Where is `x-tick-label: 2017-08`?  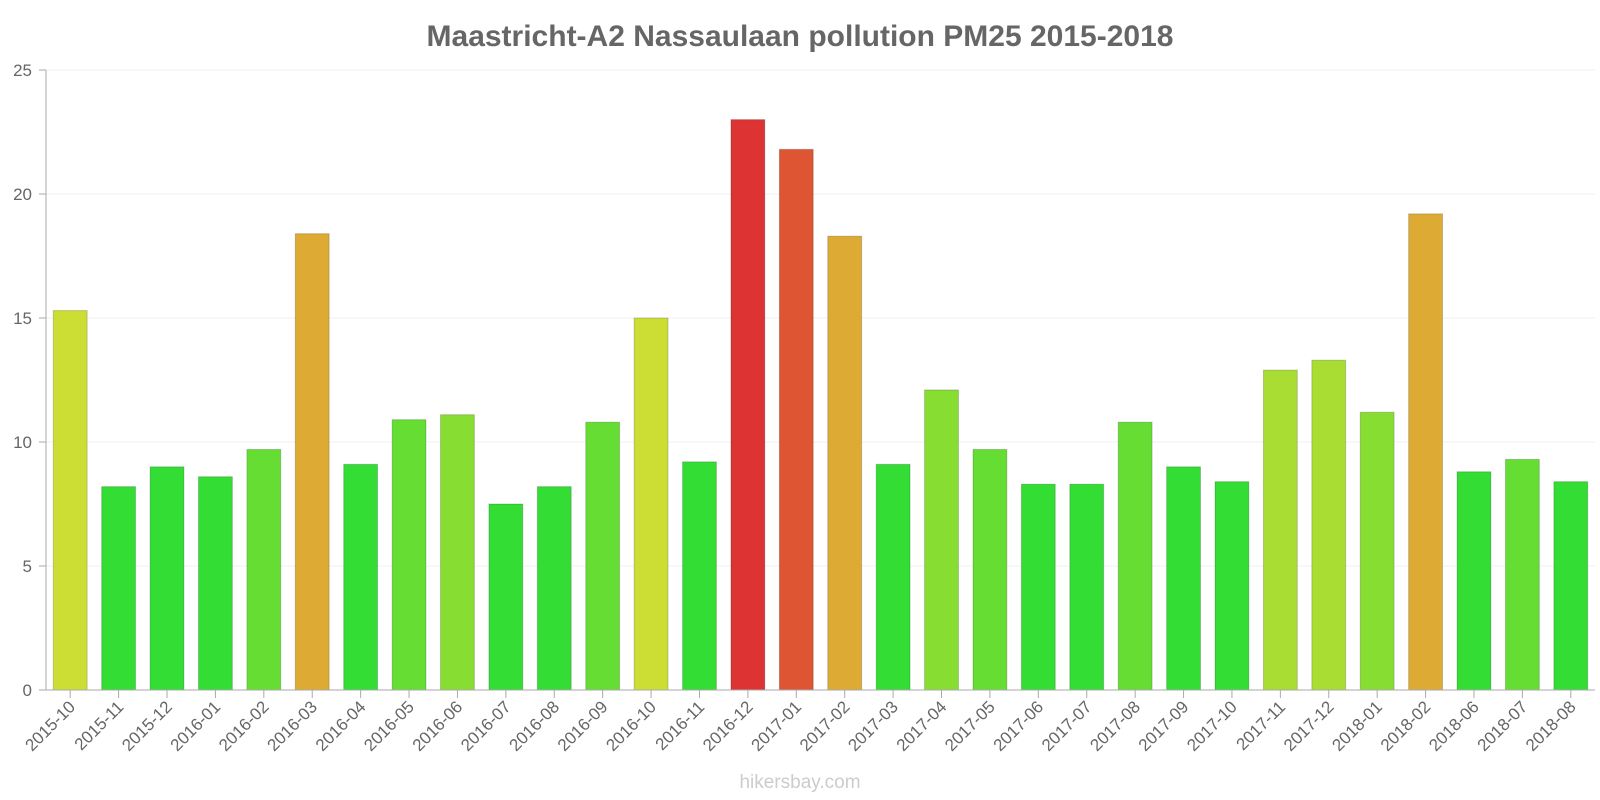
x-tick-label: 2017-08 is located at coordinates (1115, 726).